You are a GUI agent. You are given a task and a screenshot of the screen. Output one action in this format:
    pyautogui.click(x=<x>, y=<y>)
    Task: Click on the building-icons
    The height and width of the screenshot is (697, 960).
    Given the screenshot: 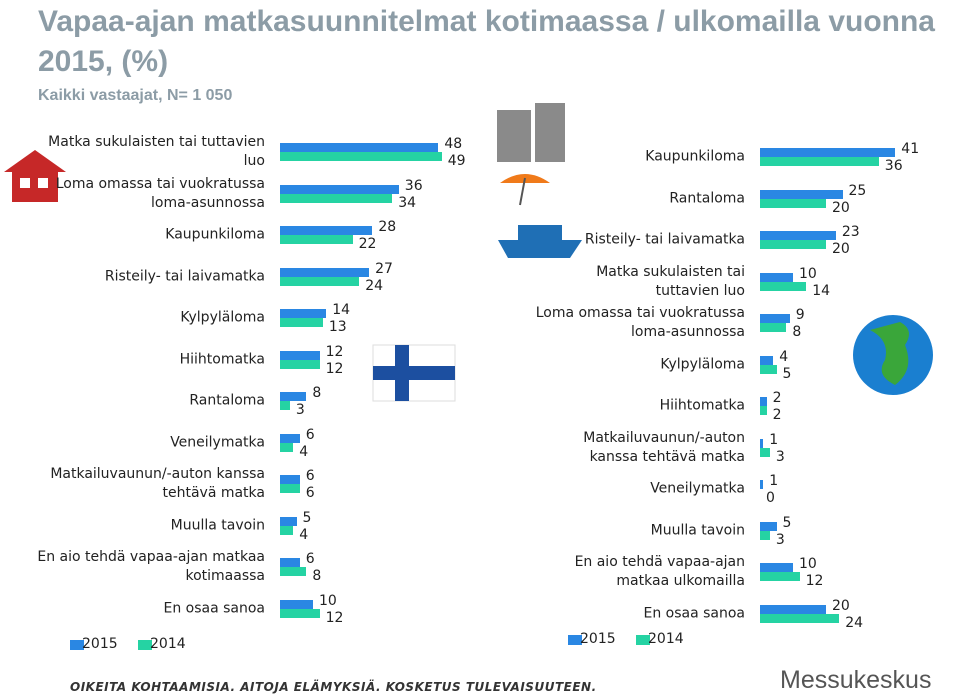 What is the action you would take?
    pyautogui.click(x=531, y=132)
    